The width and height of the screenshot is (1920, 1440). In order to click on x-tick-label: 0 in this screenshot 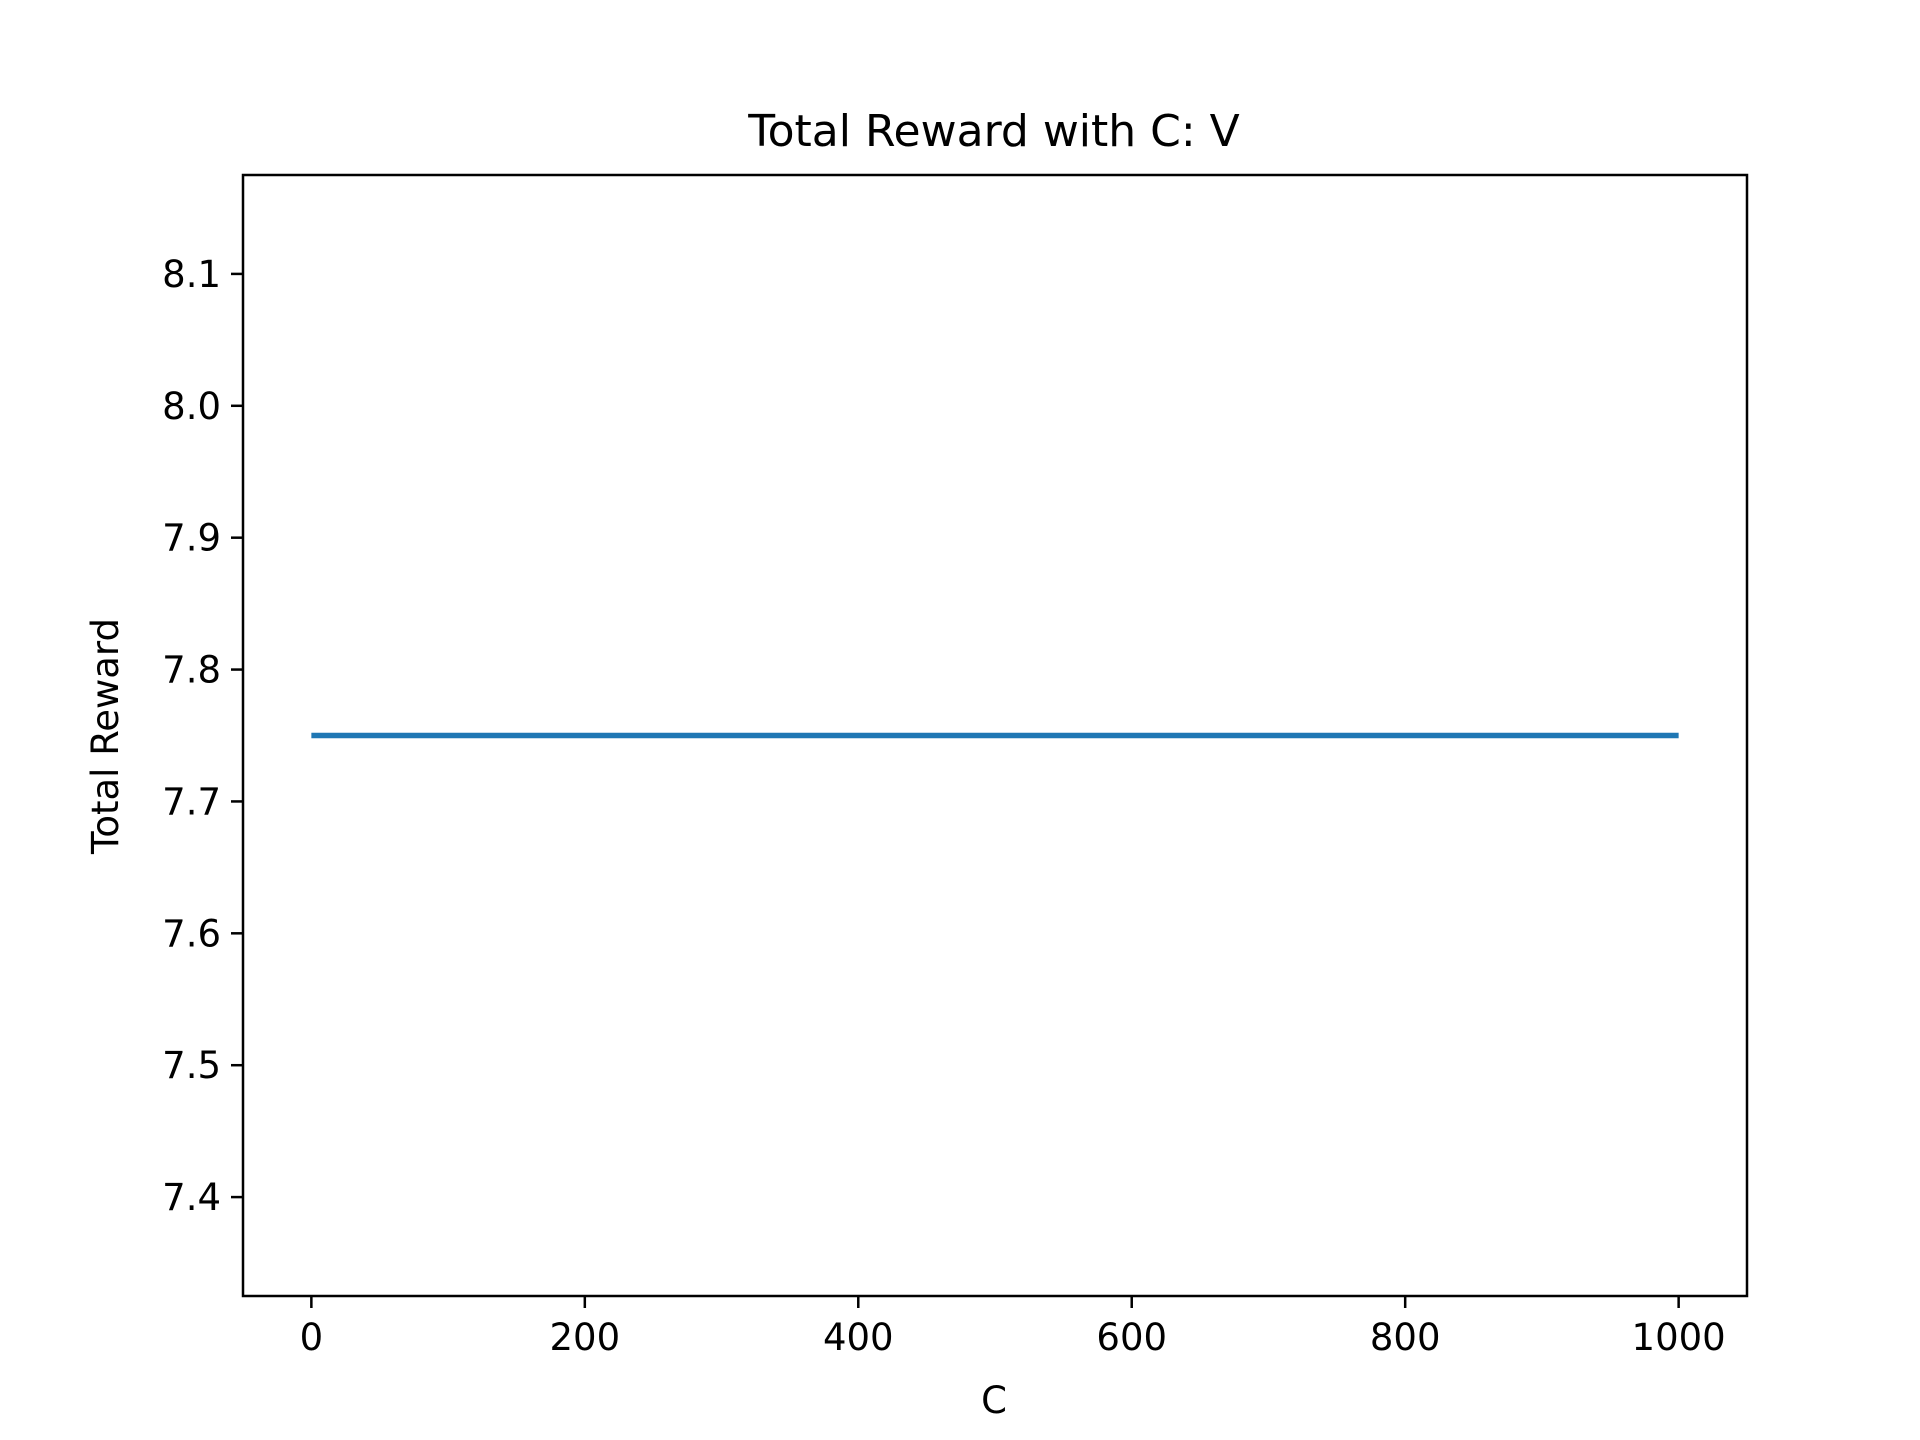, I will do `click(312, 1337)`.